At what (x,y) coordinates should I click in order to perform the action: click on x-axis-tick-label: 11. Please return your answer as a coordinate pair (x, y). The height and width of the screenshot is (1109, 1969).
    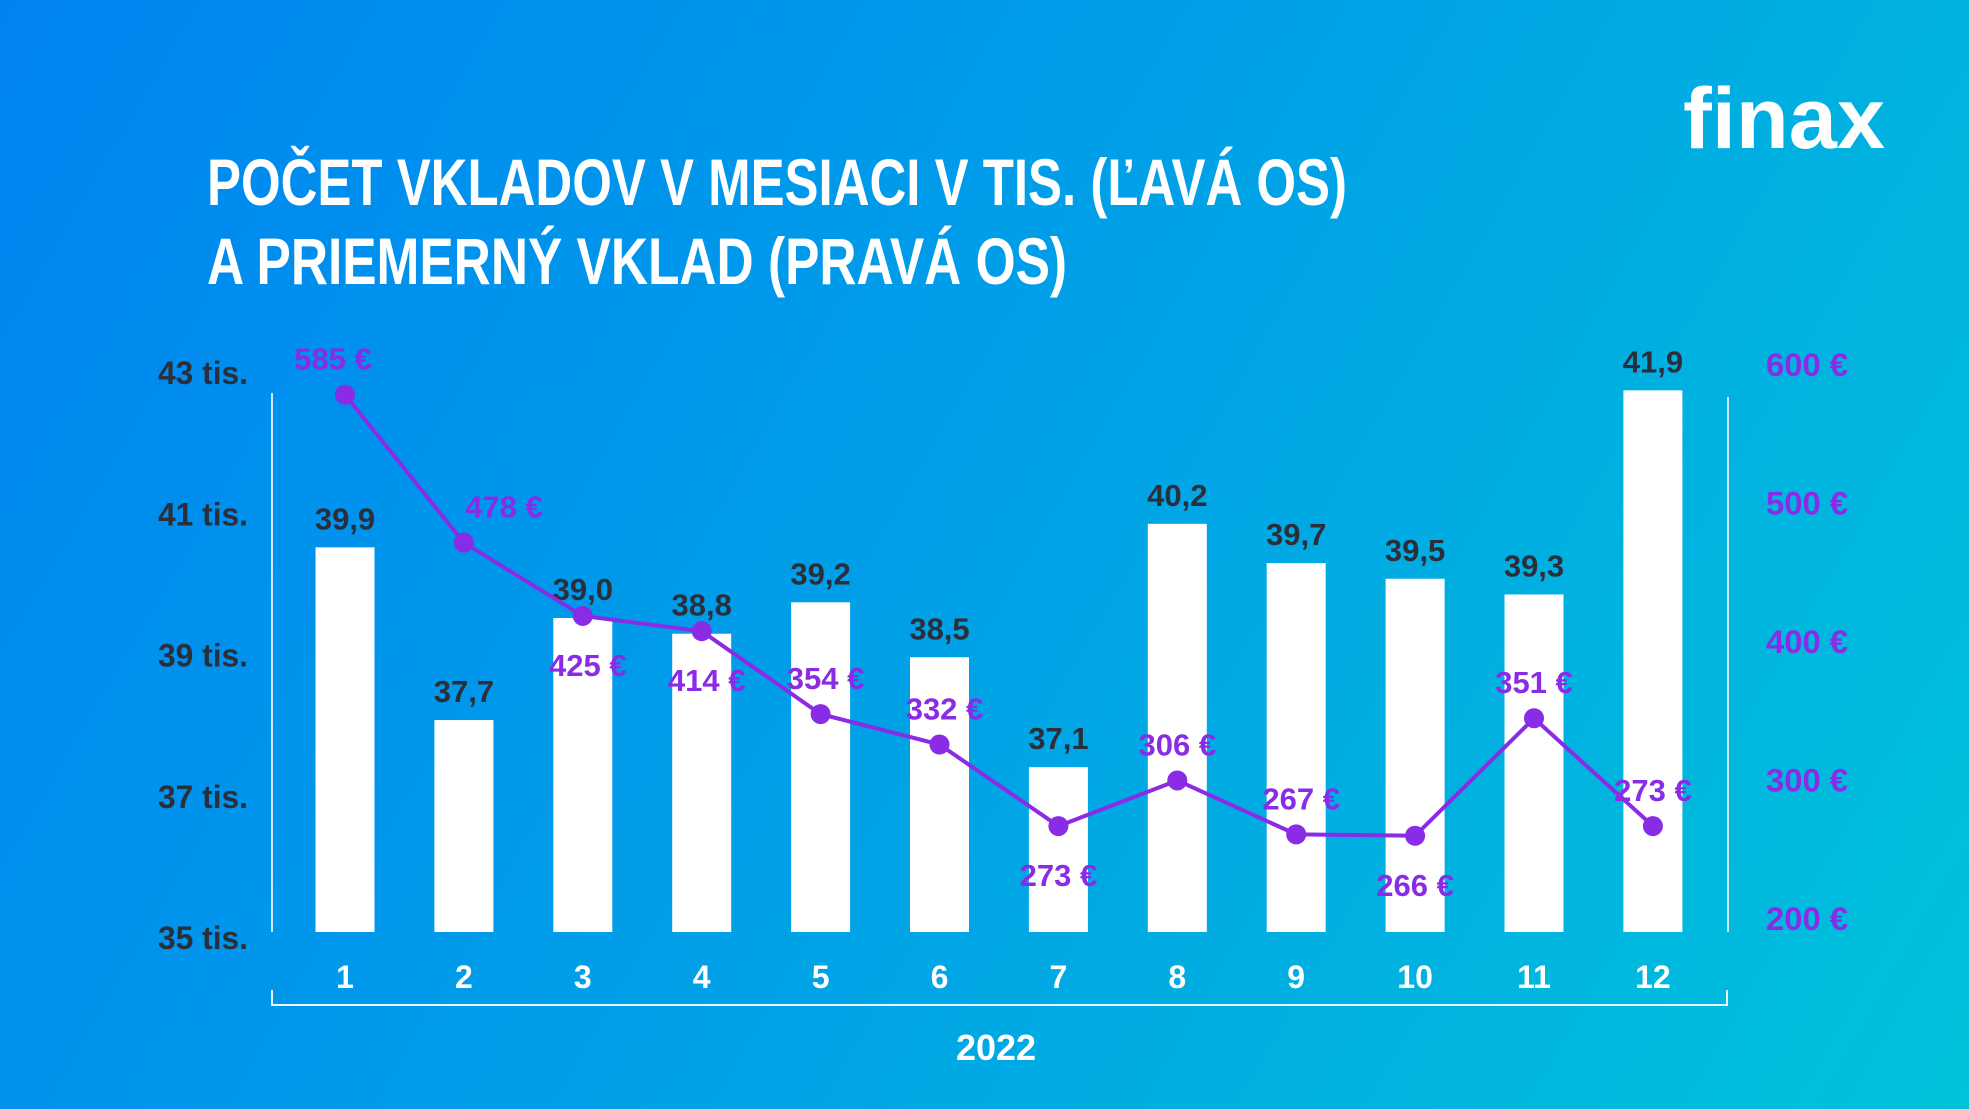
    Looking at the image, I should click on (1534, 977).